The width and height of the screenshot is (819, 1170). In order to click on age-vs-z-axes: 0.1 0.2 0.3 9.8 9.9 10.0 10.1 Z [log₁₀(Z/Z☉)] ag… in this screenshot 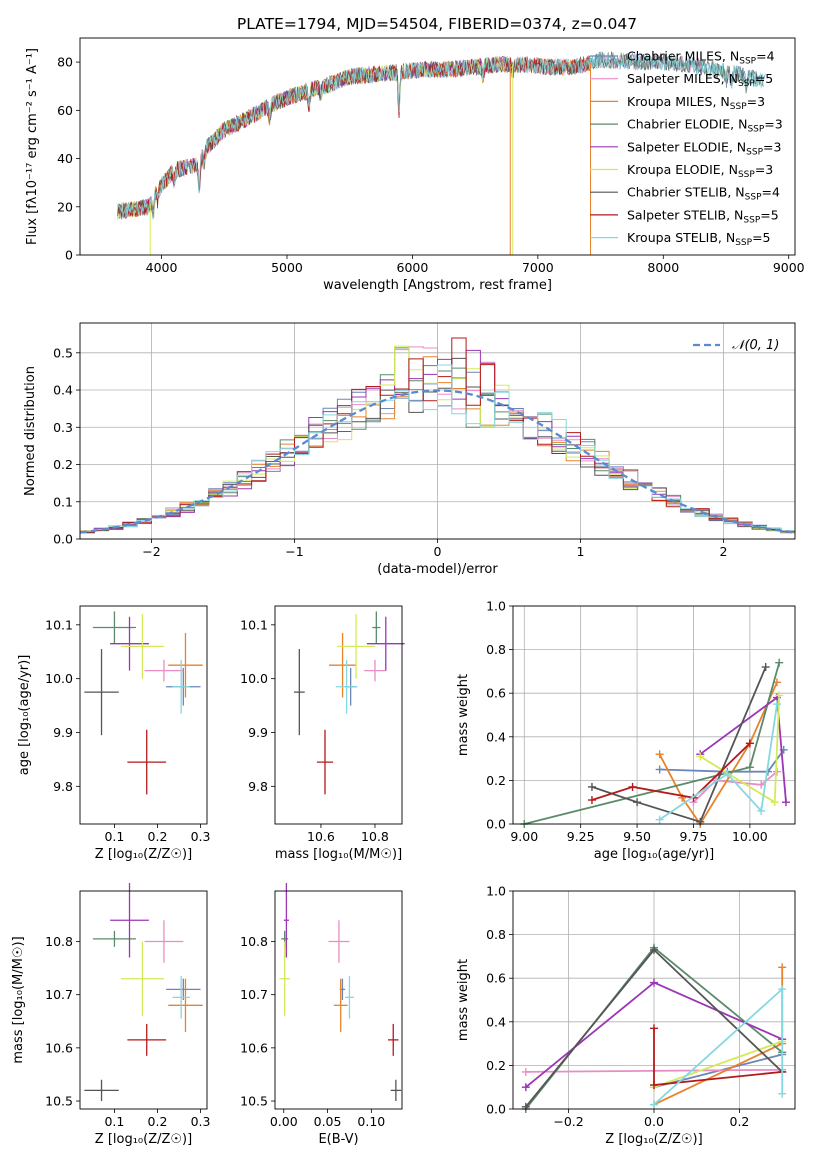, I will do `click(113, 739)`.